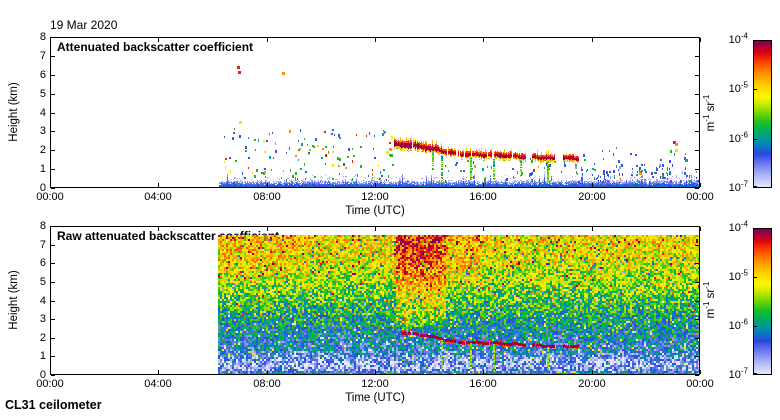 Image resolution: width=780 pixels, height=420 pixels. I want to click on y-tick-label: 3, so click(42, 131).